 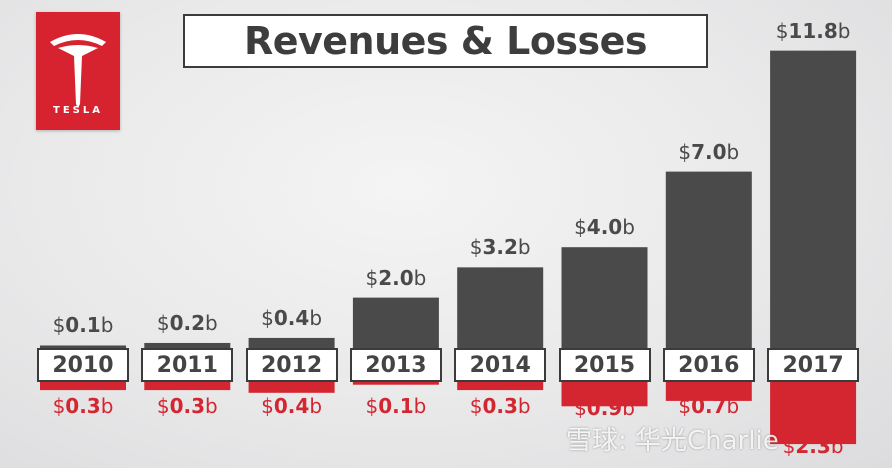 What do you see at coordinates (604, 227) in the screenshot?
I see `revenue-value-label-2015: $4.0b` at bounding box center [604, 227].